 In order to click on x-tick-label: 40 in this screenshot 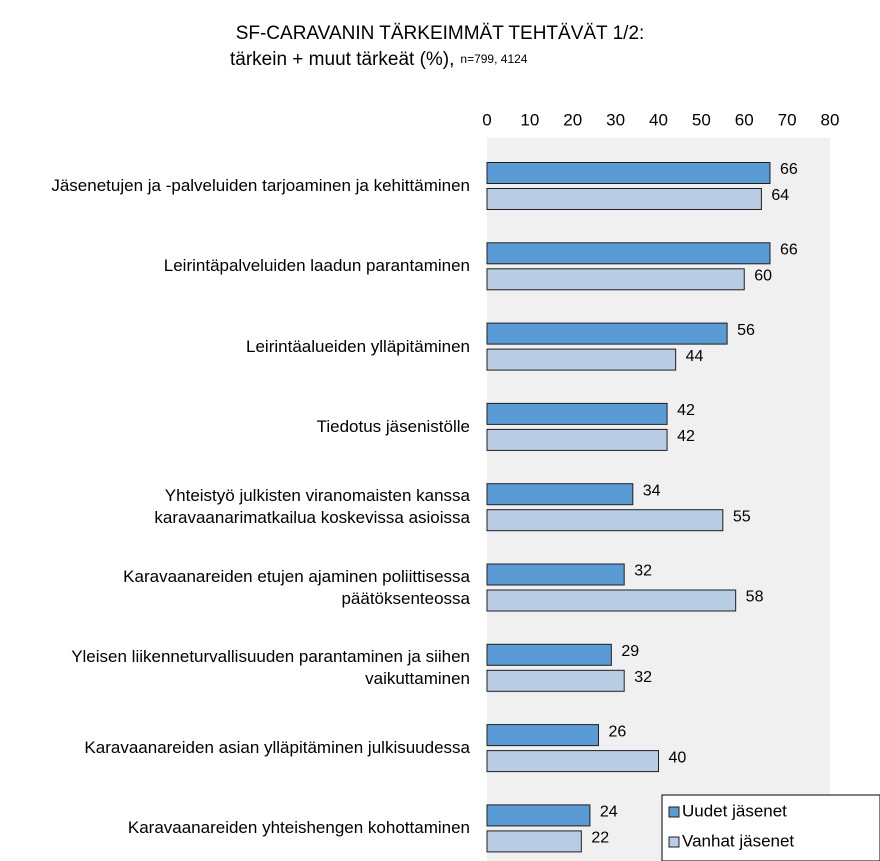, I will do `click(658, 119)`.